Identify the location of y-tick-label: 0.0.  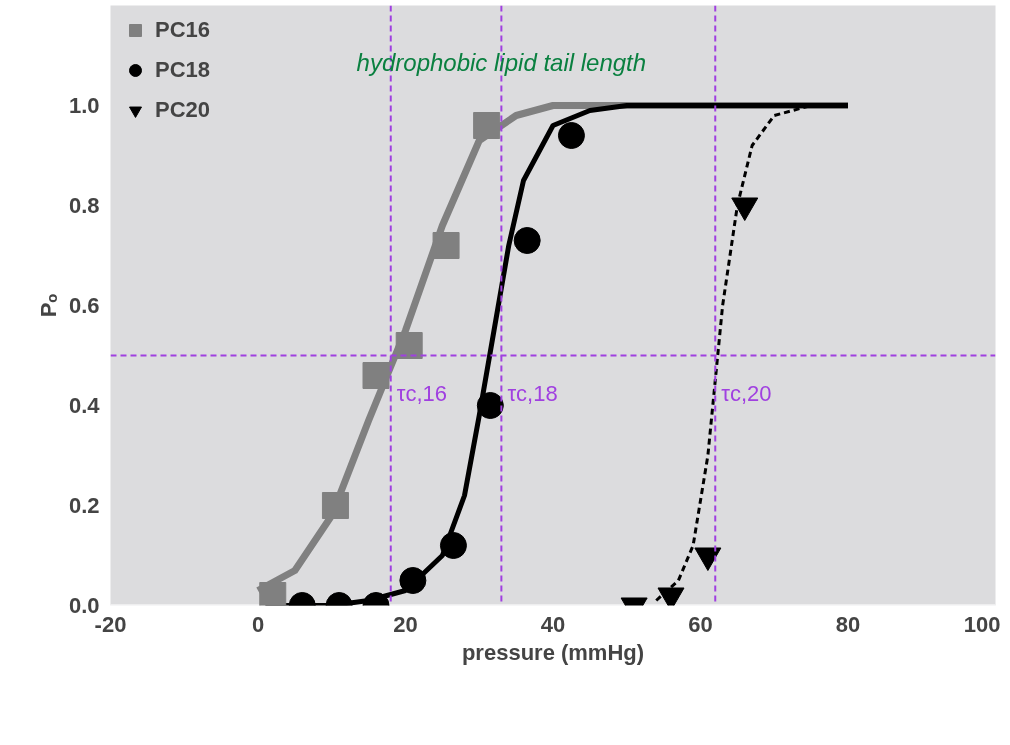
(84, 605).